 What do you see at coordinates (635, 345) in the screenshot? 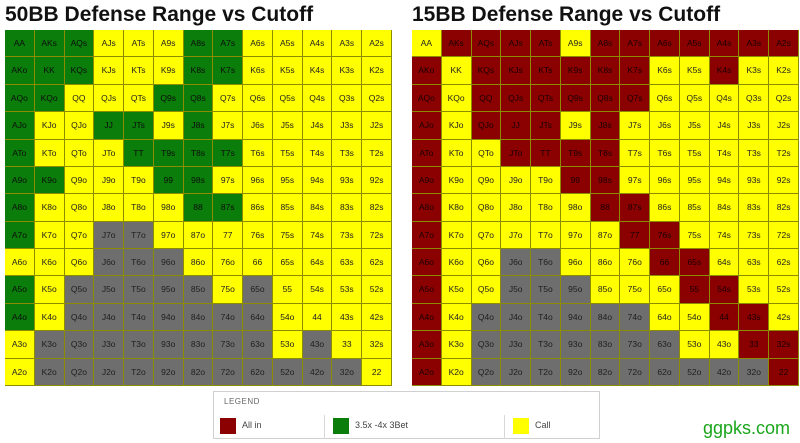
I see `hand-cell: 73o` at bounding box center [635, 345].